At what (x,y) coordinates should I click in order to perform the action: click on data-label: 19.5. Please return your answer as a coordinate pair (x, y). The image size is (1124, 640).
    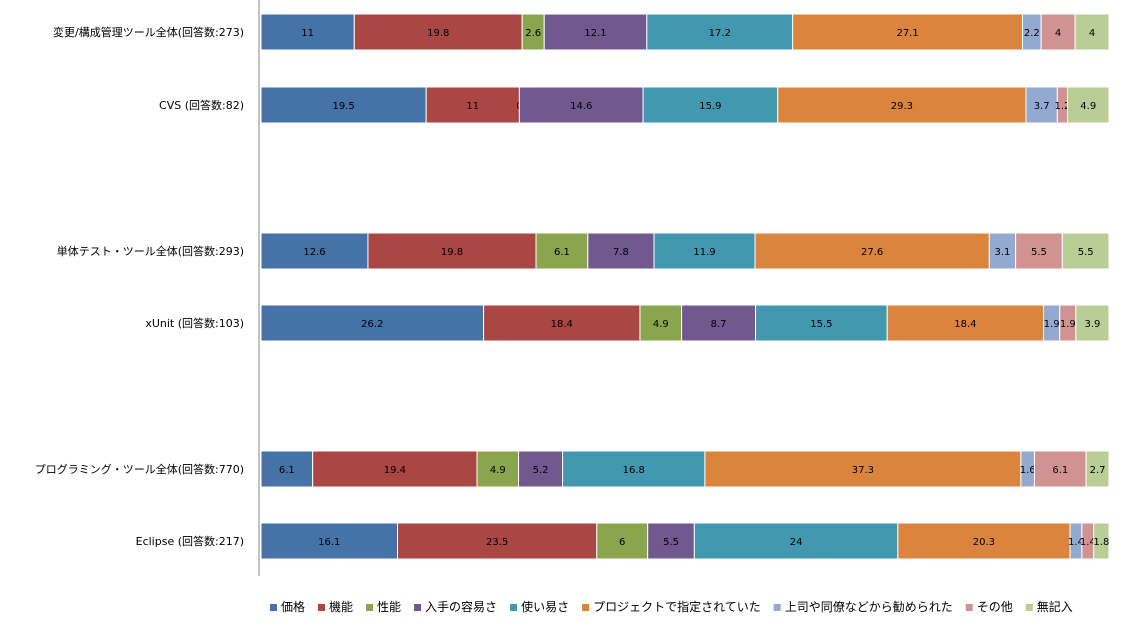
    Looking at the image, I should click on (343, 106).